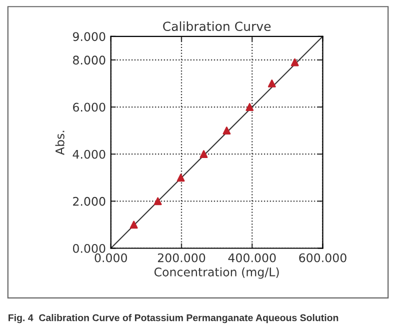 The height and width of the screenshot is (331, 396). I want to click on y-tick-label: 2.000, so click(89, 201).